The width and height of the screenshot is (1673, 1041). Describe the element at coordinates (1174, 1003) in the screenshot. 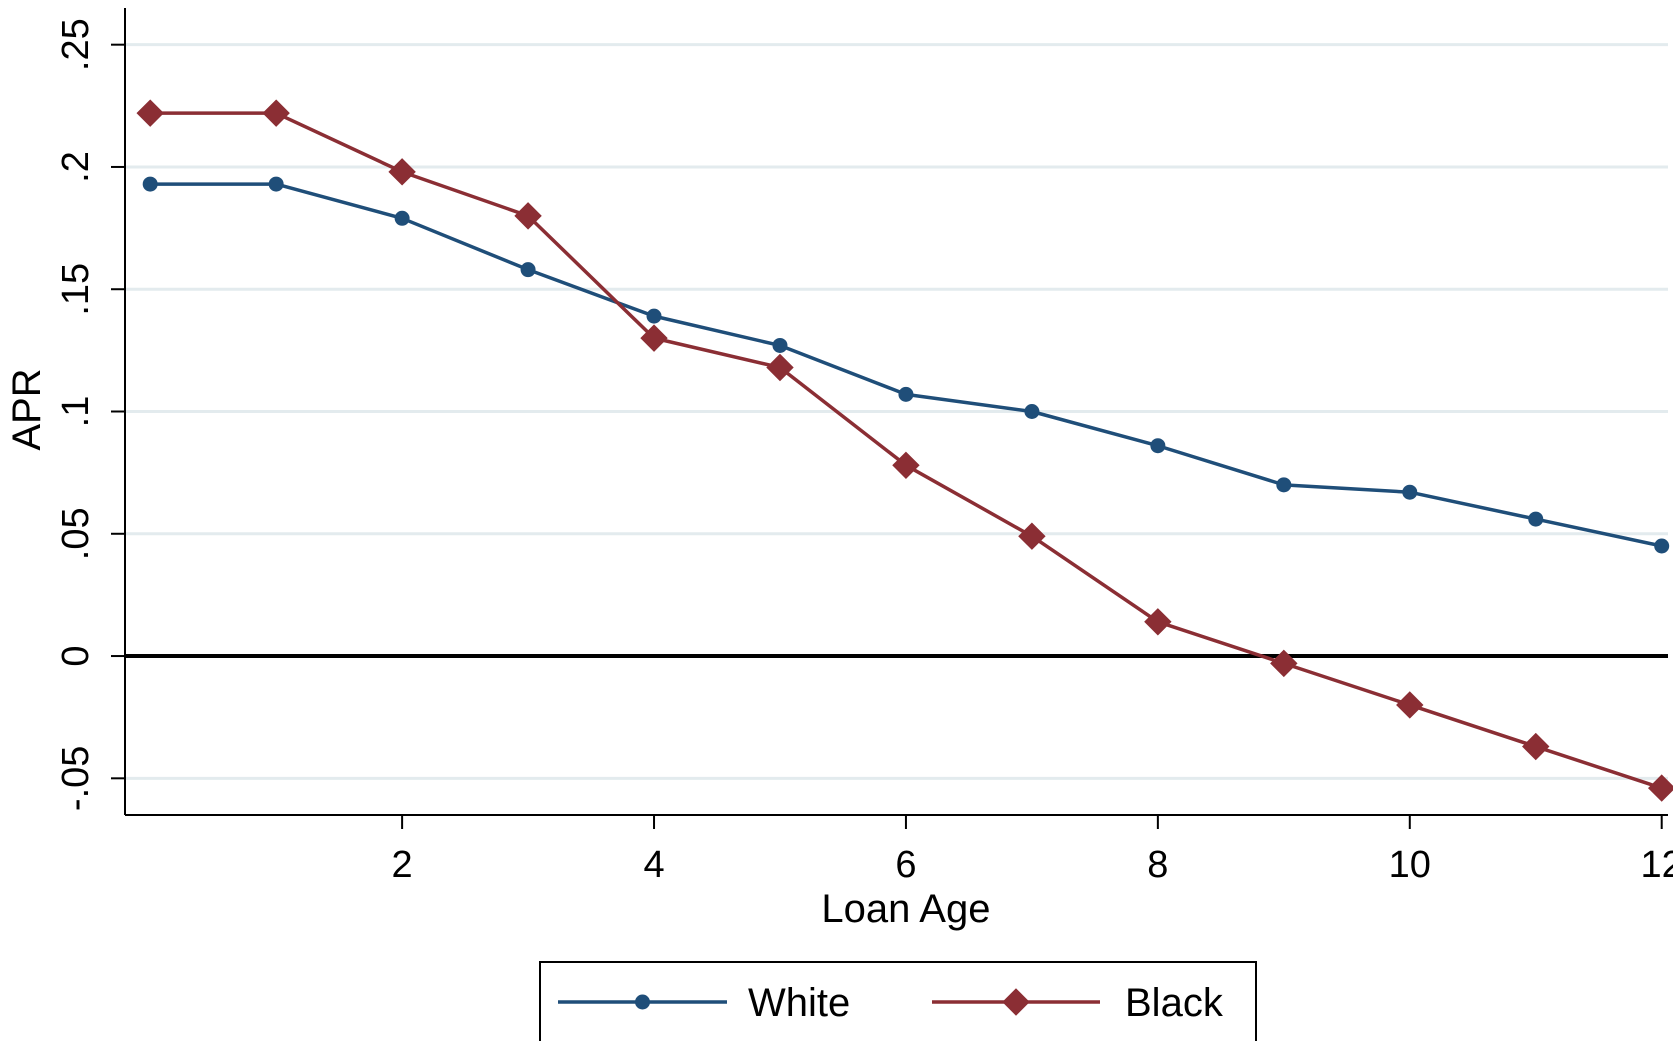

I see `legend-label: Black` at that location.